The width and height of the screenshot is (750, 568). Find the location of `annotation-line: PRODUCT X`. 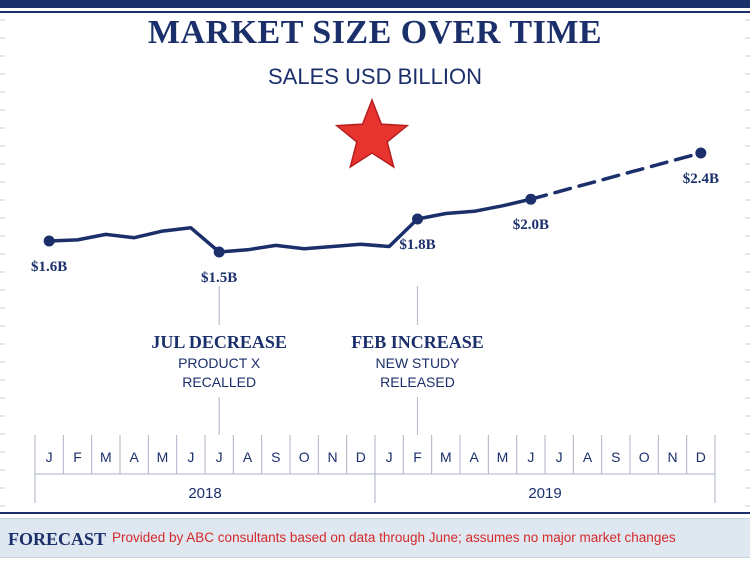

annotation-line: PRODUCT X is located at coordinates (219, 363).